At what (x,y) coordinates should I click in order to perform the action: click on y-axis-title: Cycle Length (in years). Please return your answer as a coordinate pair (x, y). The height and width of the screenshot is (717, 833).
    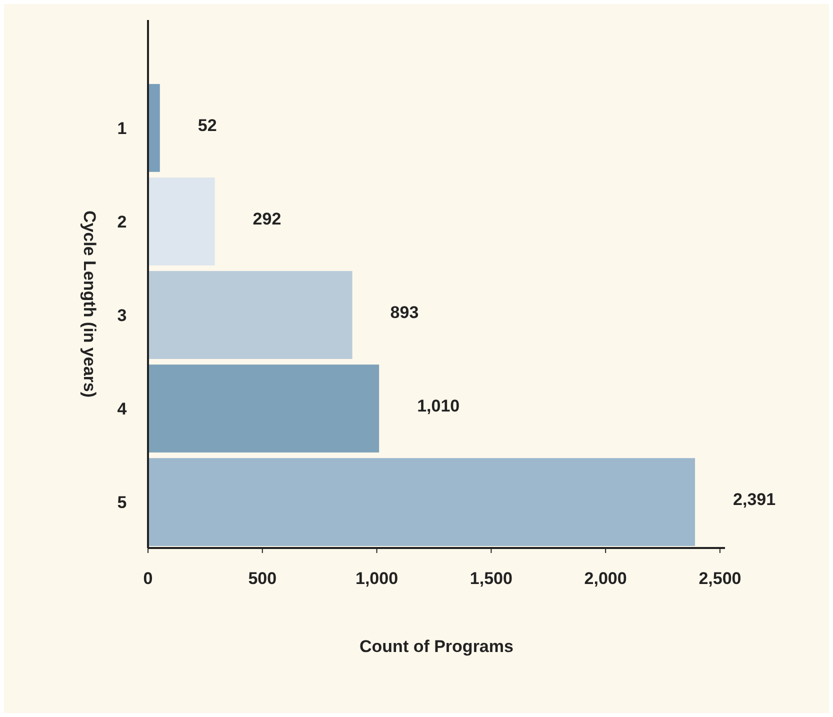
    Looking at the image, I should click on (89, 304).